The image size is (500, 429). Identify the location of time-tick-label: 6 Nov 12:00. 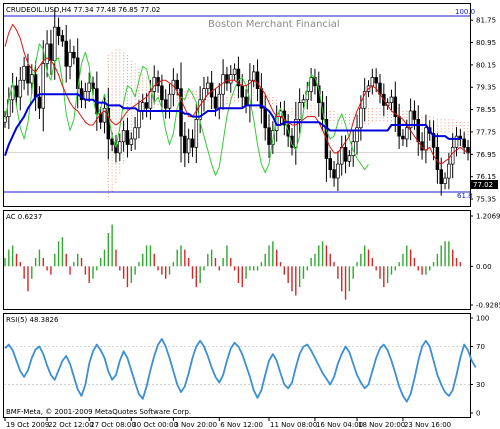
(241, 425).